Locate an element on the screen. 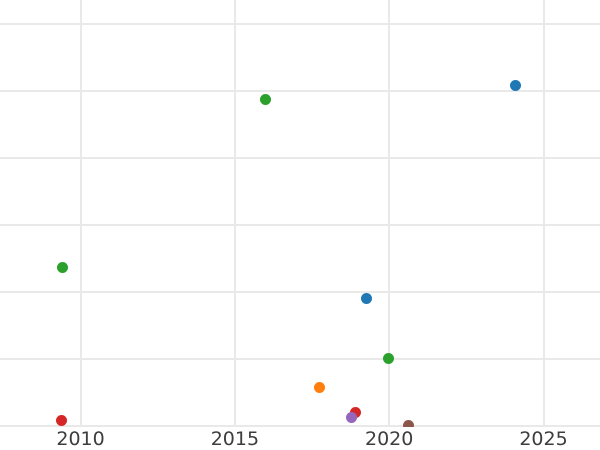 The image size is (600, 450). x-axis-tick-labels: 2010 2015 2020 2025 is located at coordinates (300, 438).